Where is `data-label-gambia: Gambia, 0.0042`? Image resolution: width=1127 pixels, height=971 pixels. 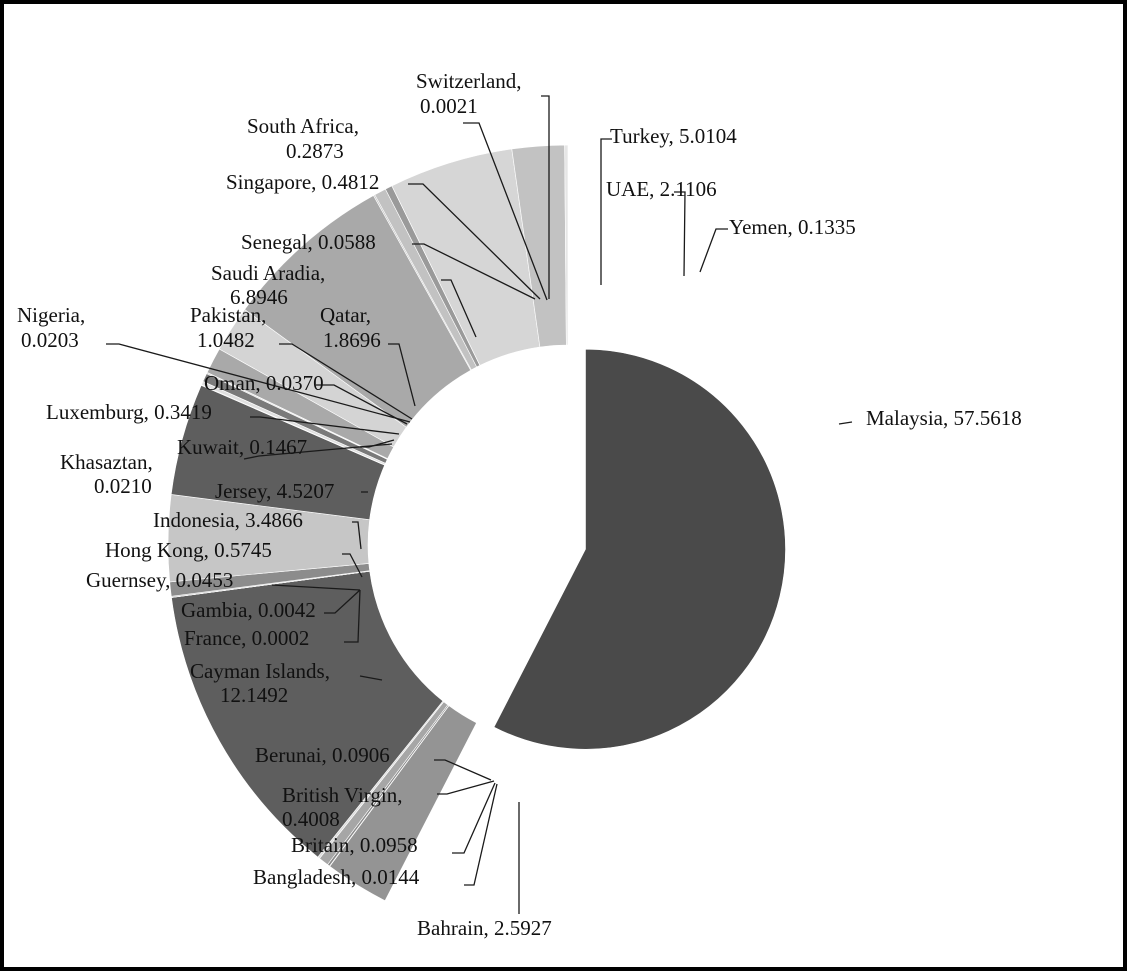
data-label-gambia: Gambia, 0.0042 is located at coordinates (248, 610).